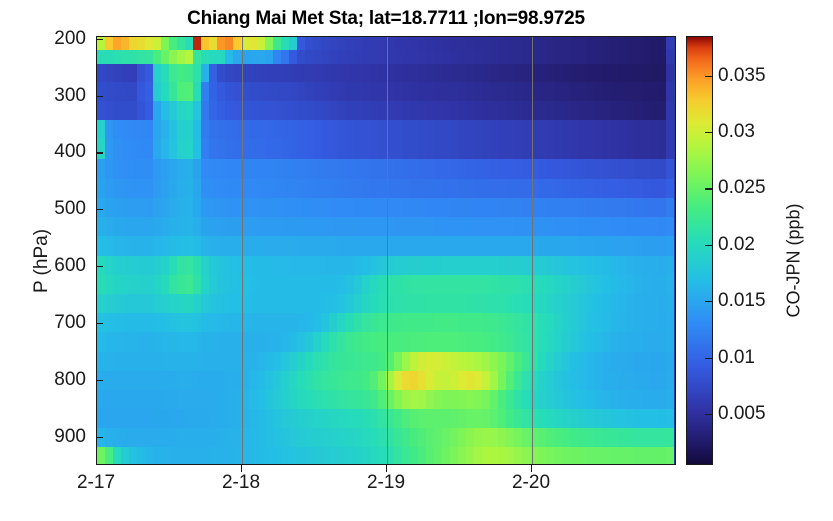 The width and height of the screenshot is (833, 521). What do you see at coordinates (242, 250) in the screenshot?
I see `x-gridline` at bounding box center [242, 250].